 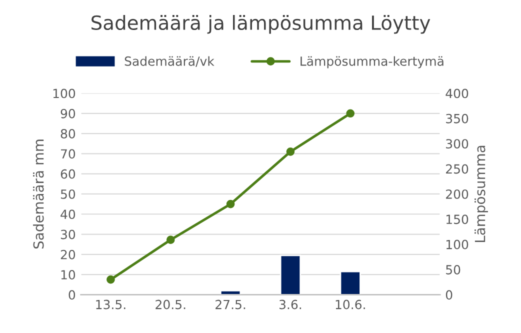 What do you see at coordinates (68, 133) in the screenshot?
I see `y-tick-label: 80` at bounding box center [68, 133].